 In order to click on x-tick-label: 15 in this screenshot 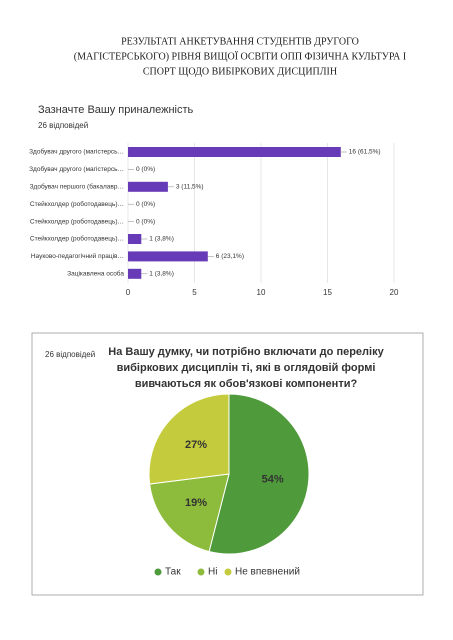, I will do `click(327, 292)`.